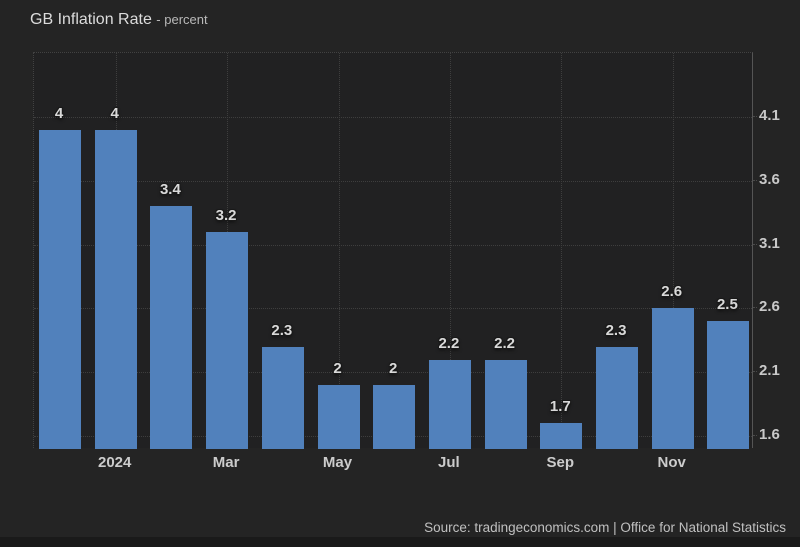 This screenshot has width=800, height=547. What do you see at coordinates (769, 243) in the screenshot?
I see `y-tick-label: 3.1` at bounding box center [769, 243].